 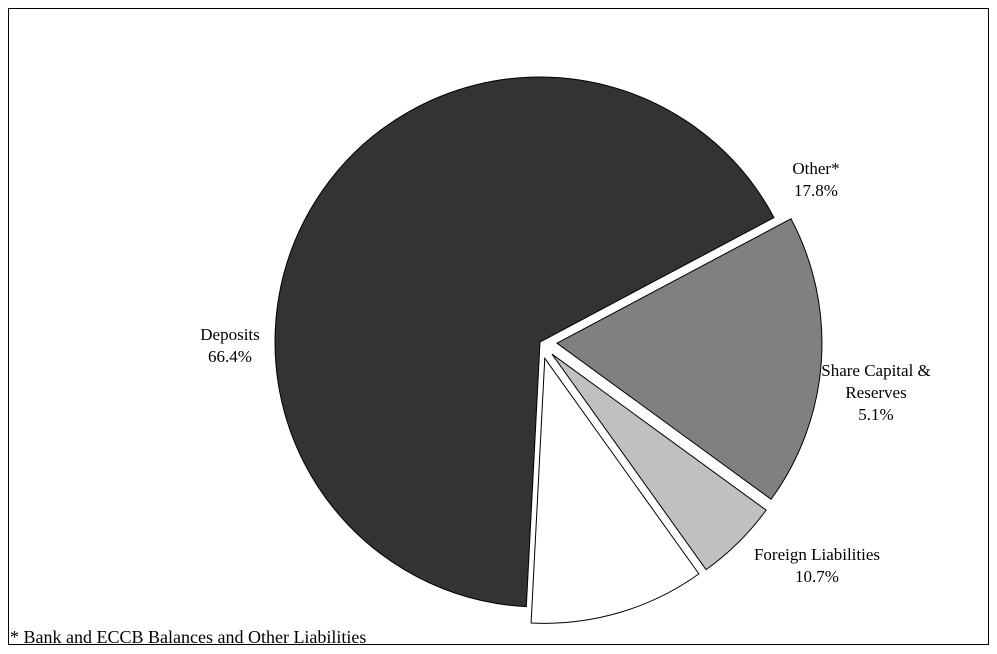 What do you see at coordinates (876, 392) in the screenshot?
I see `slice-label-2: Share Capital & Reserves 5.1%` at bounding box center [876, 392].